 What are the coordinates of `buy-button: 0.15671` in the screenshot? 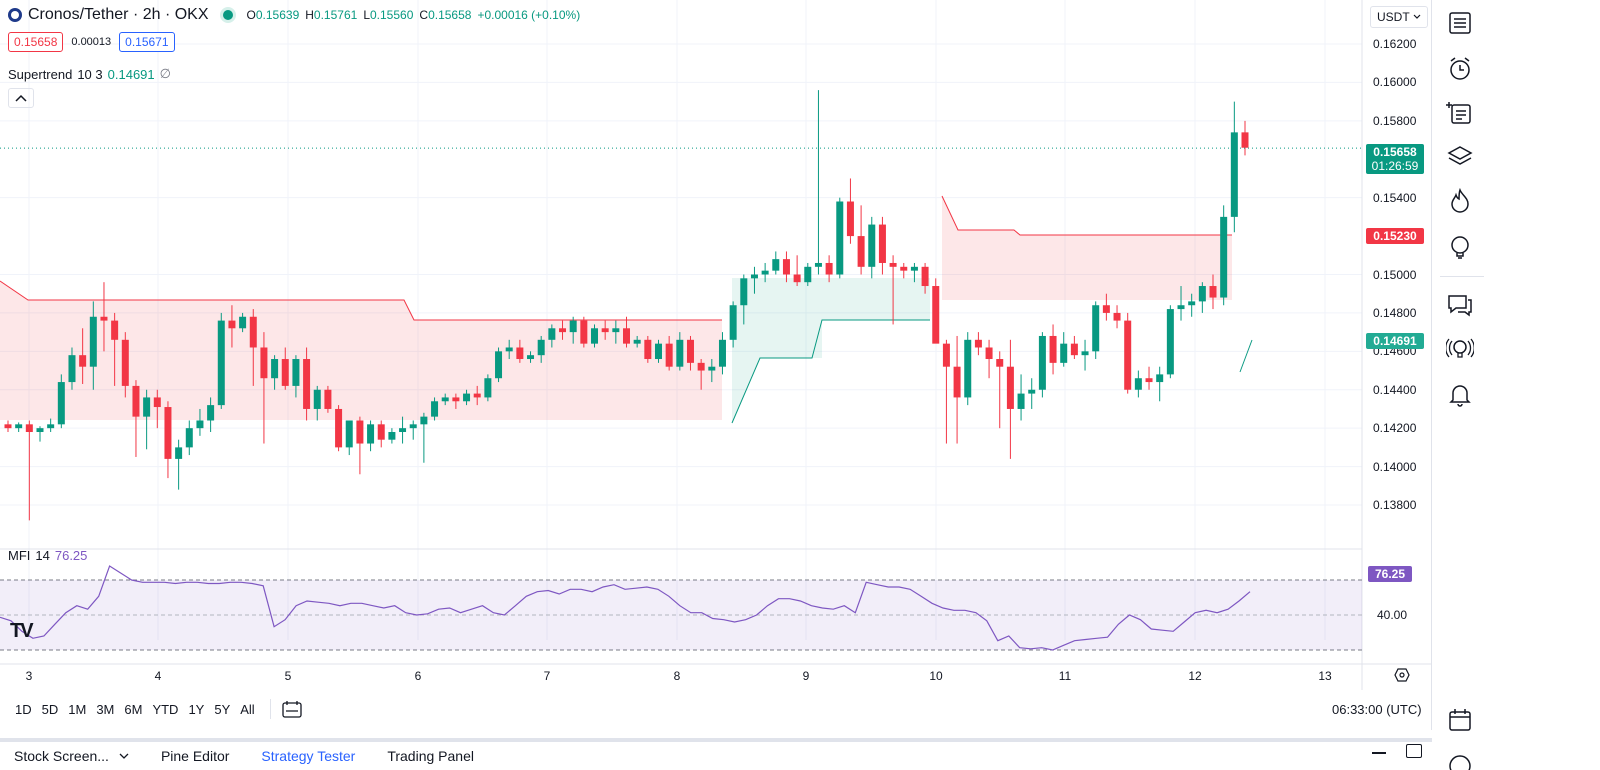 It's located at (147, 42).